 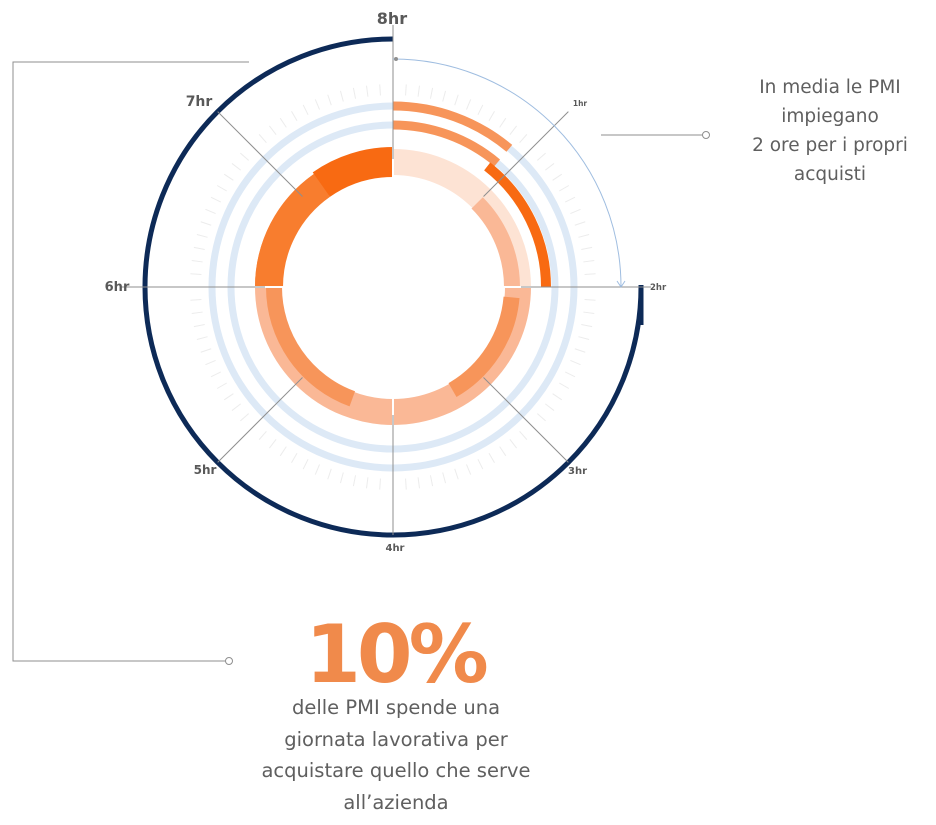 I want to click on arrow-start-dot, so click(x=396, y=59).